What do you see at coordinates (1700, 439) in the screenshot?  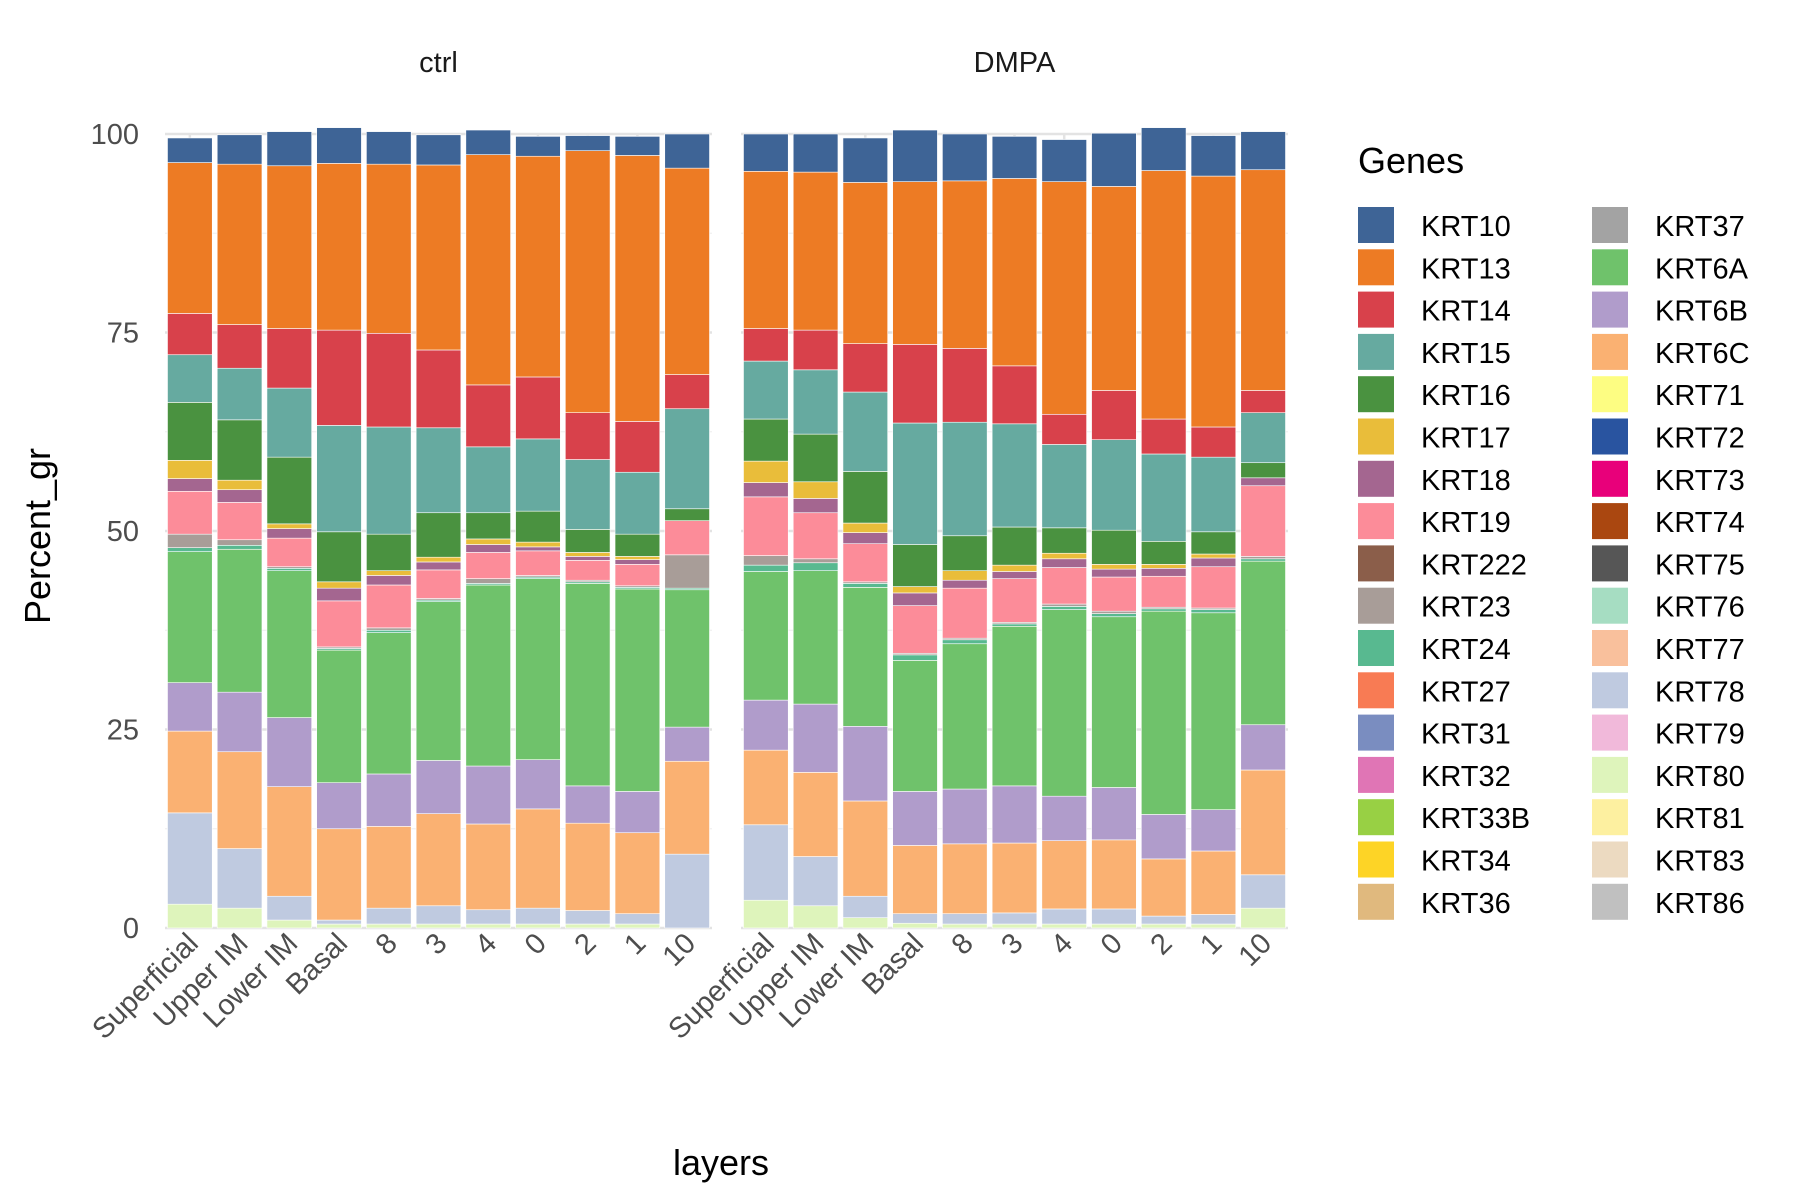 I see `legend-label: KRT72` at bounding box center [1700, 439].